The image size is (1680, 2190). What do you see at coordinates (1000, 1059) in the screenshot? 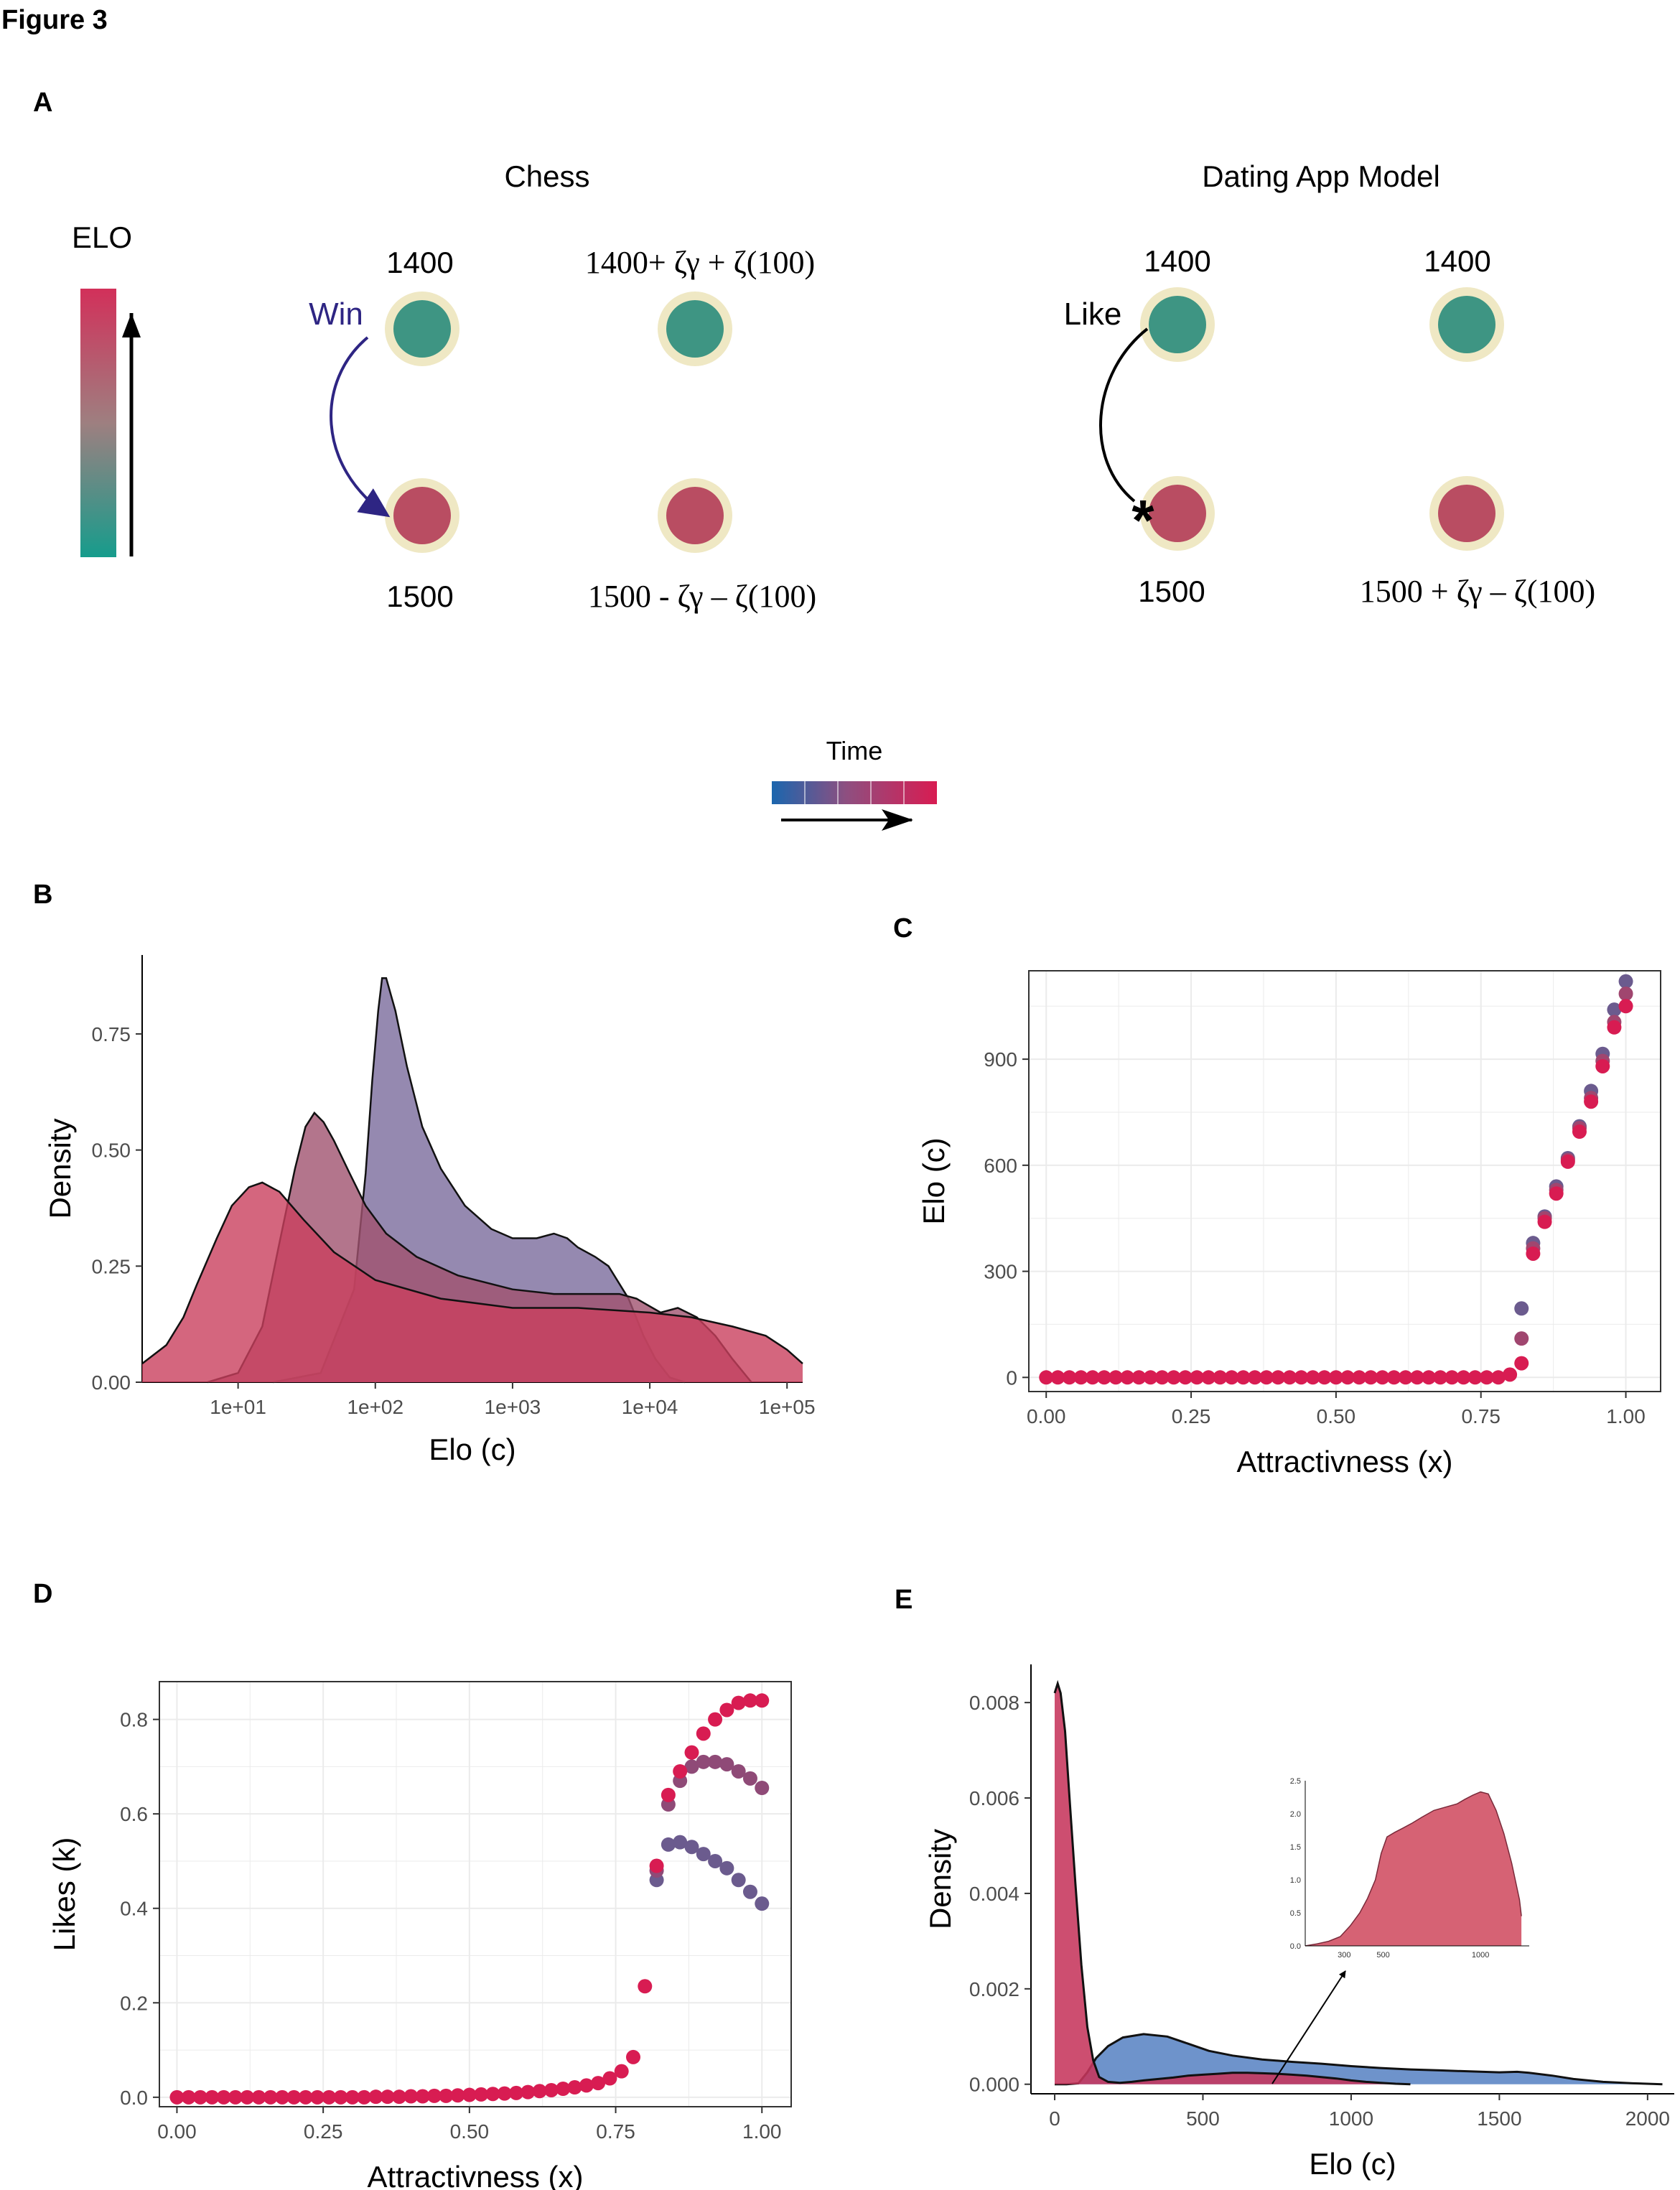
I see `y-tick-label: 900` at bounding box center [1000, 1059].